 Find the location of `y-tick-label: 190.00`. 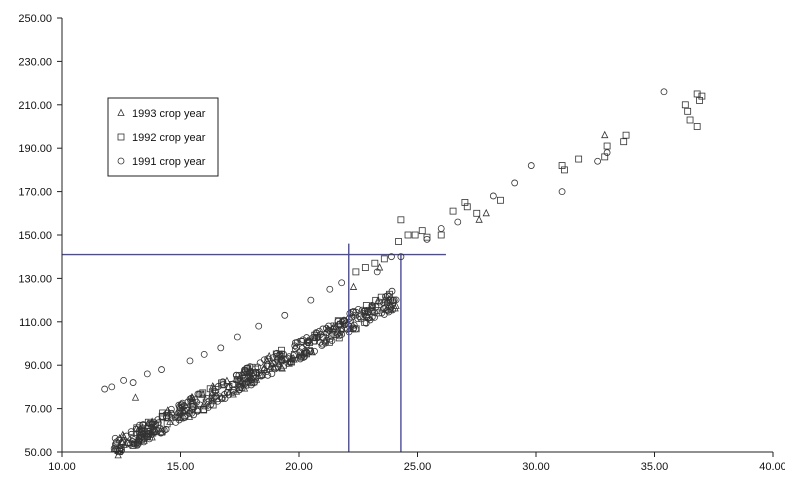

y-tick-label: 190.00 is located at coordinates (35, 149).